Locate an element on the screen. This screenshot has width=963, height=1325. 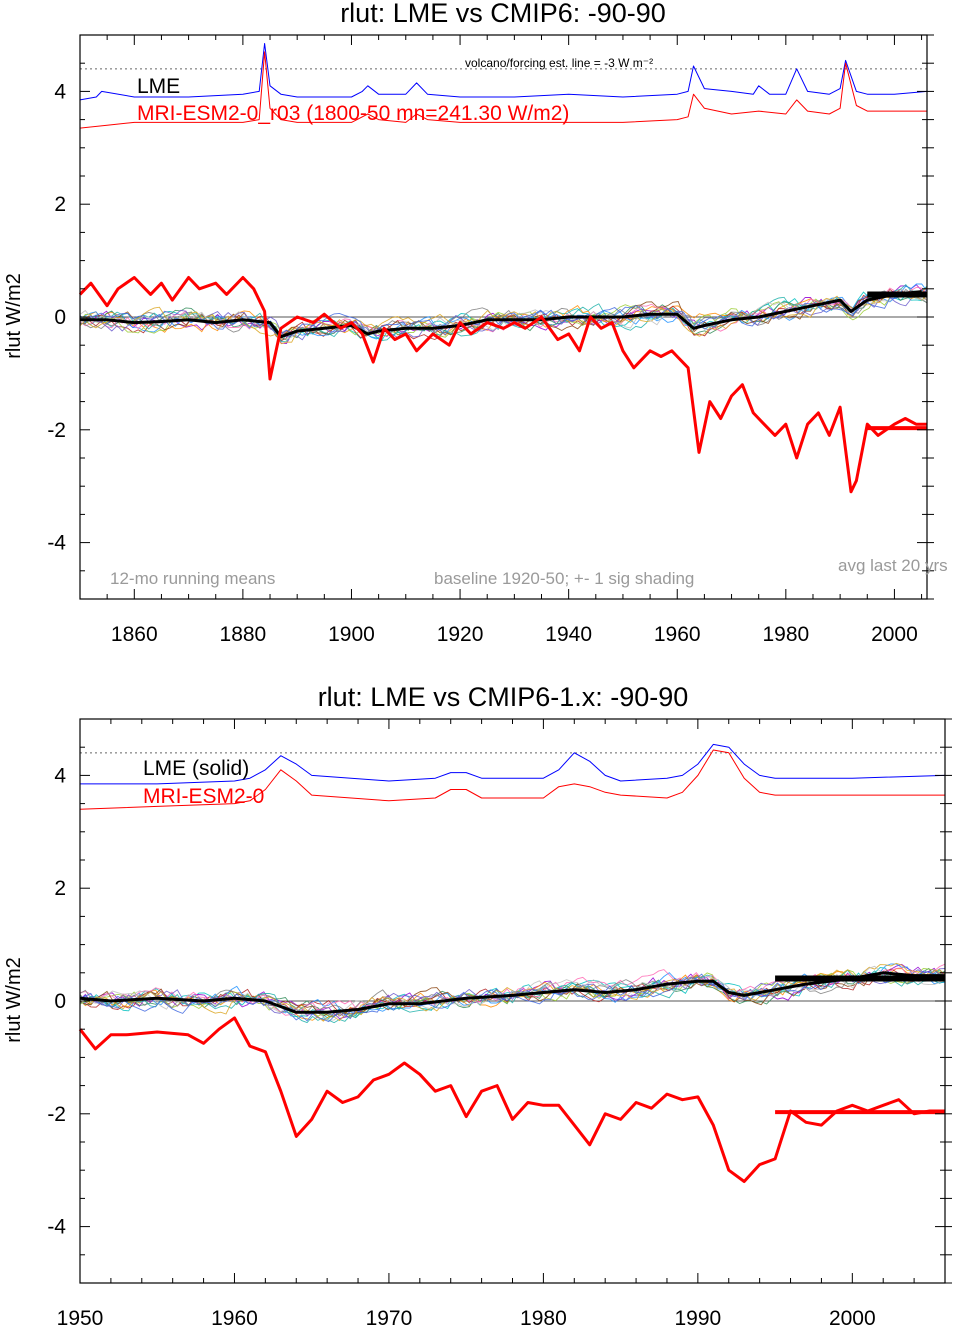
legend-lme: LME is located at coordinates (158, 86).